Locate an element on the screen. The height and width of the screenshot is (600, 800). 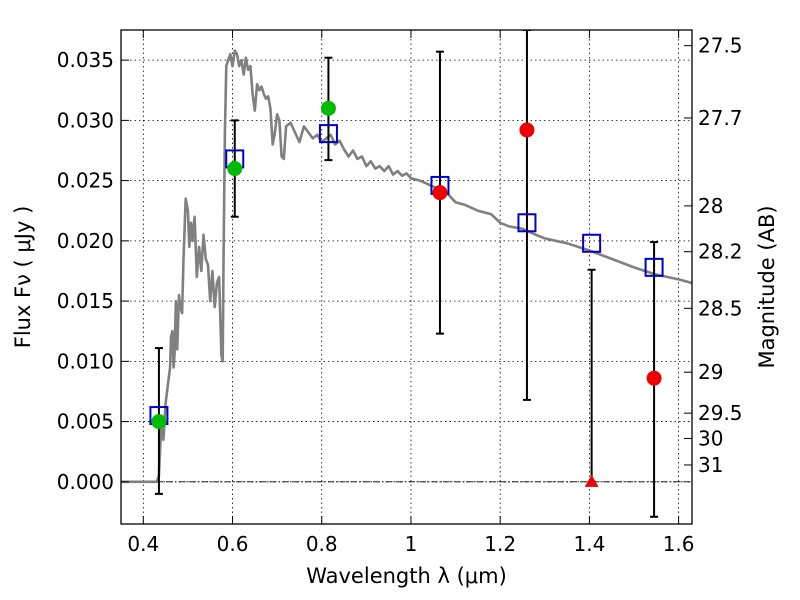
mag-tick-label: 31 is located at coordinates (710, 465).